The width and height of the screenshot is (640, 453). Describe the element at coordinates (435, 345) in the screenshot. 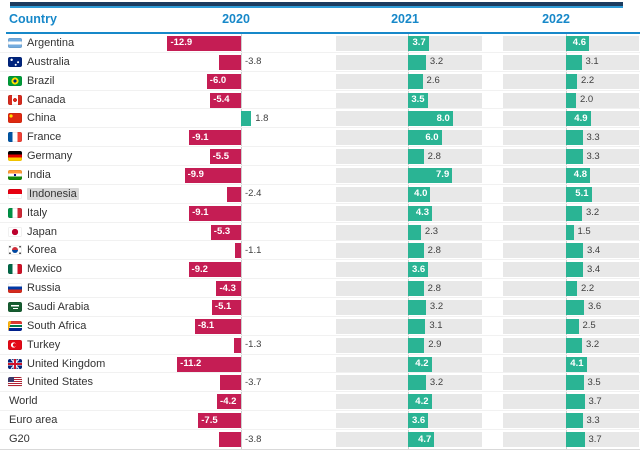

I see `value-label-2021: 2.9` at that location.